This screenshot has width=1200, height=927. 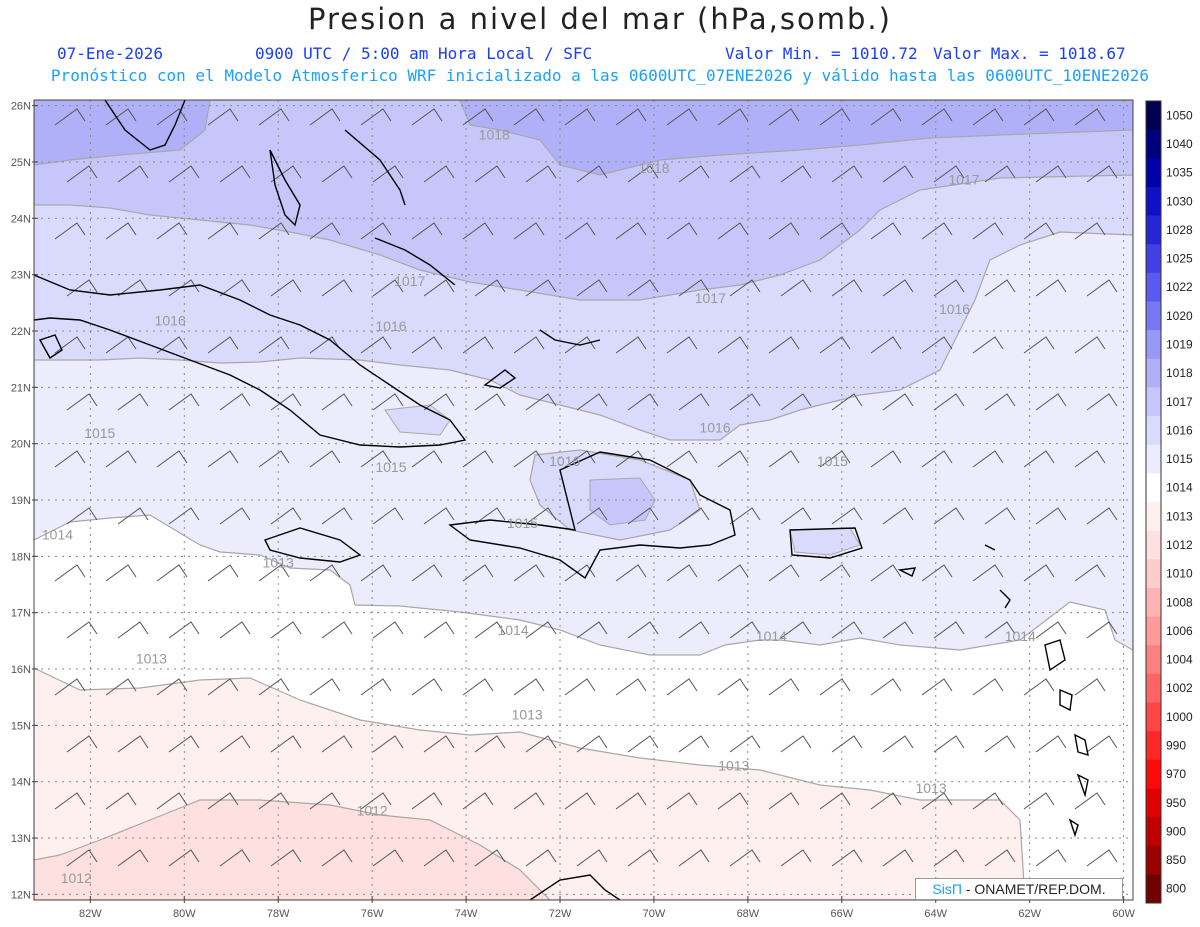 I want to click on colorbar-label-990: 990, so click(x=1176, y=745).